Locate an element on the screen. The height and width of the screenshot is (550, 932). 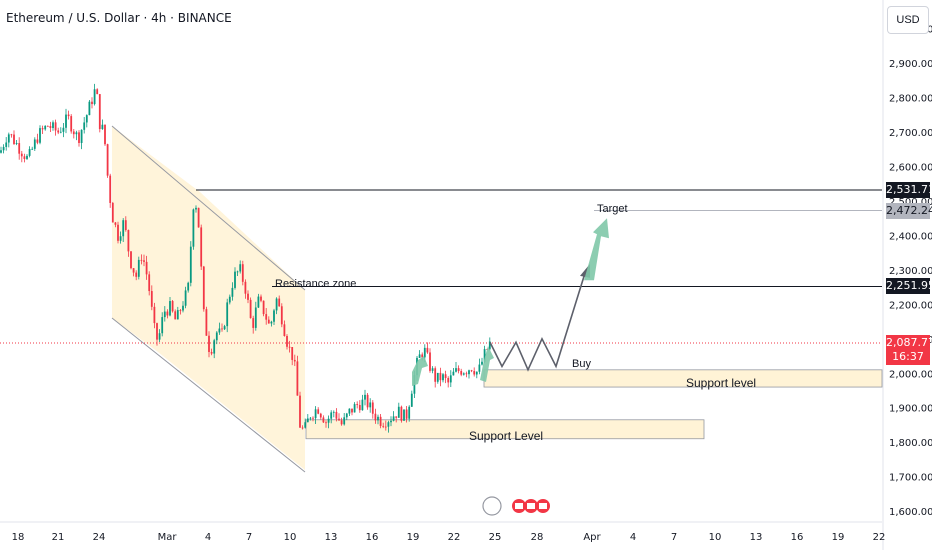
target-arrow is located at coordinates (596, 249).